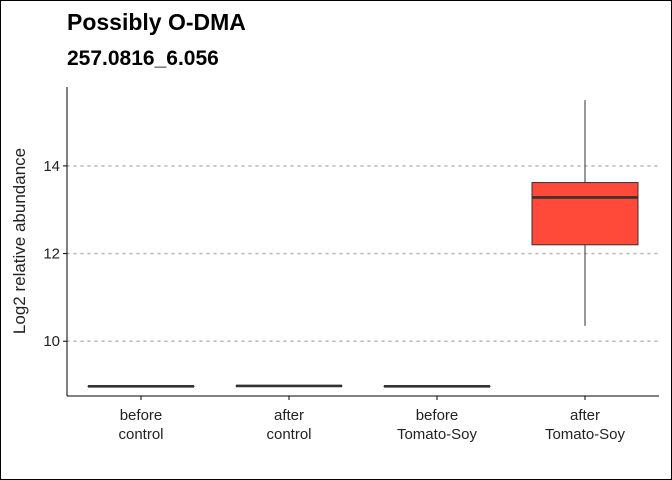 Image resolution: width=672 pixels, height=480 pixels. Describe the element at coordinates (51, 166) in the screenshot. I see `y-tick-label-14: 14` at that location.